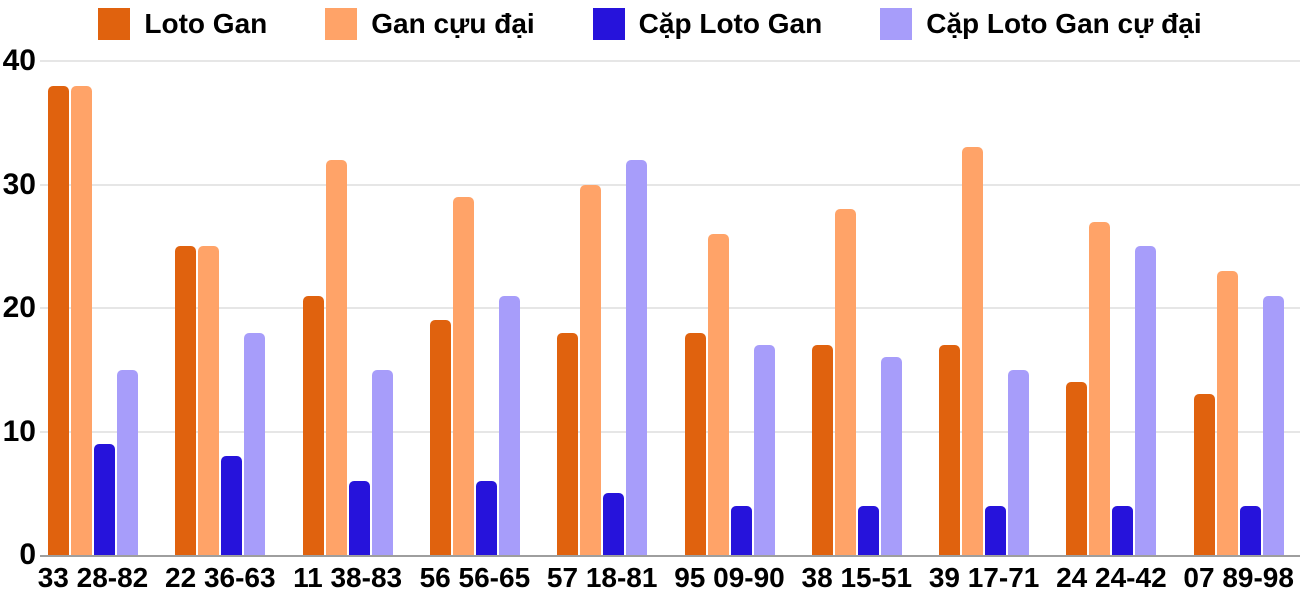 The height and width of the screenshot is (600, 1300). I want to click on y-axis-tick-label: 10, so click(19, 431).